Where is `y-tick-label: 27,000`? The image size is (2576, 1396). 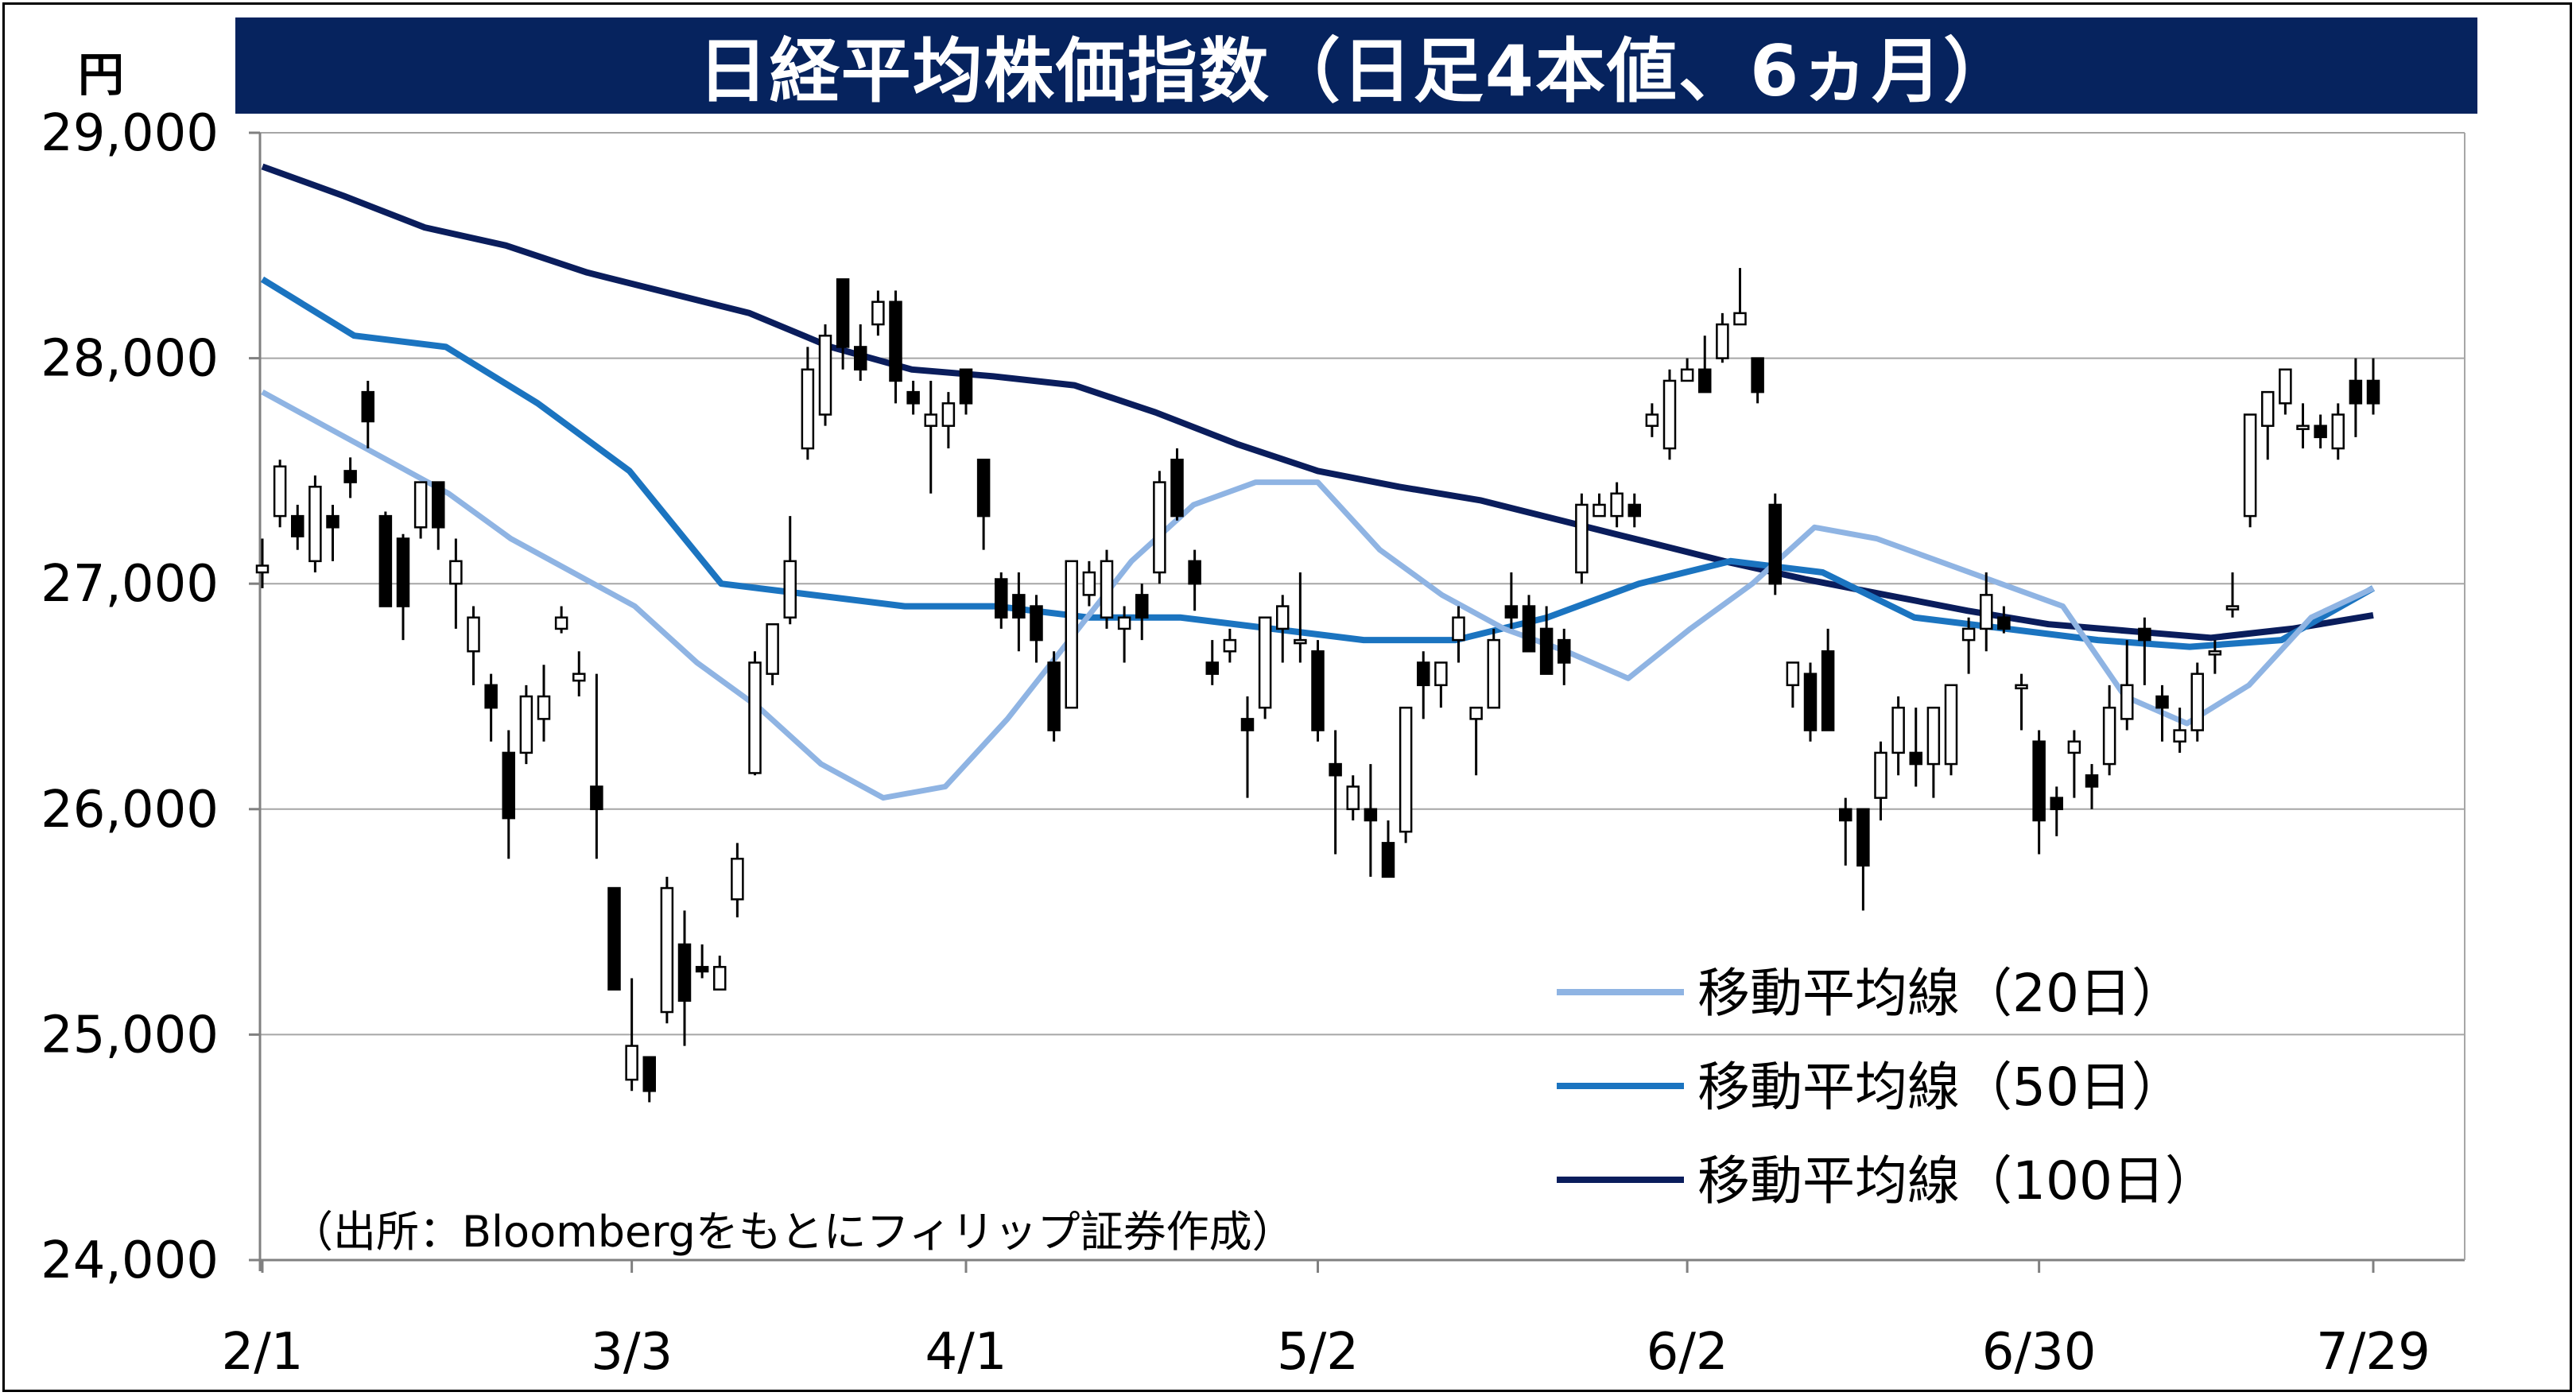 y-tick-label: 27,000 is located at coordinates (130, 584).